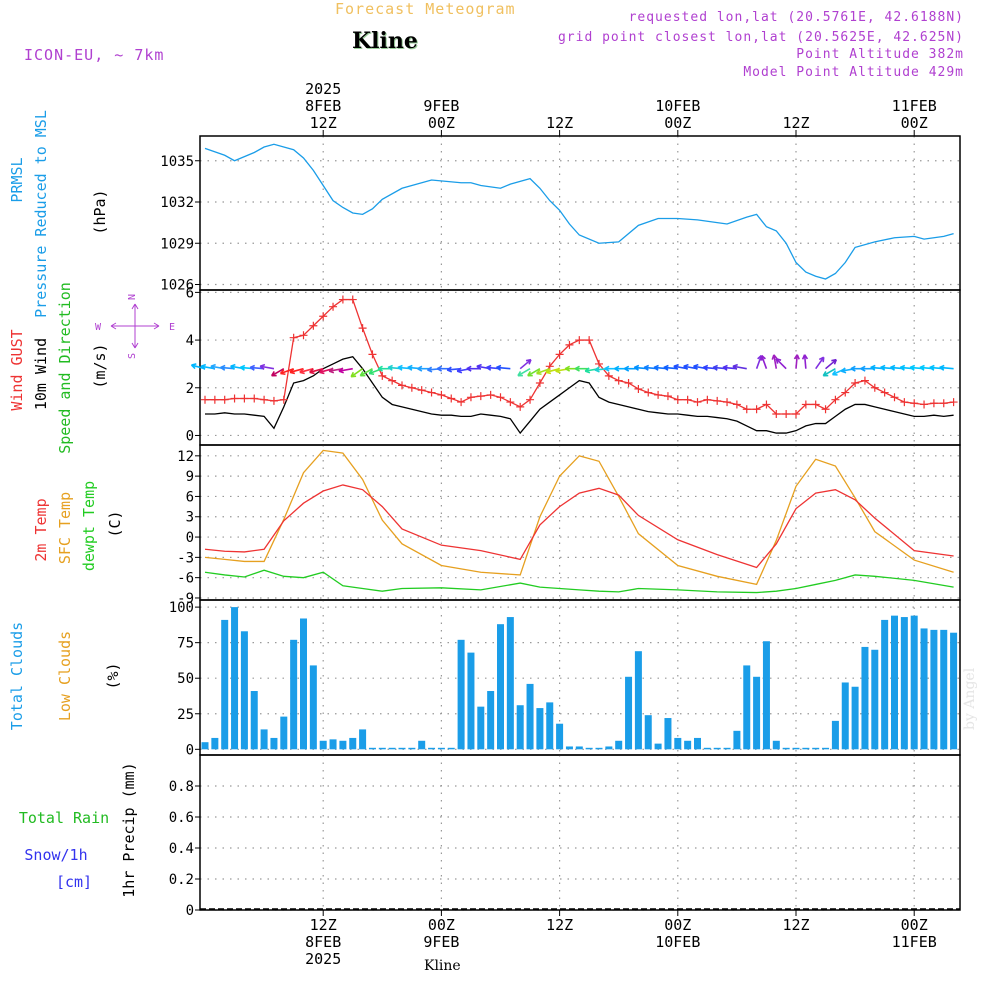 This screenshot has width=1000, height=1000. Describe the element at coordinates (129, 829) in the screenshot. I see `precip-label: 1hr Precip (mm)` at that location.